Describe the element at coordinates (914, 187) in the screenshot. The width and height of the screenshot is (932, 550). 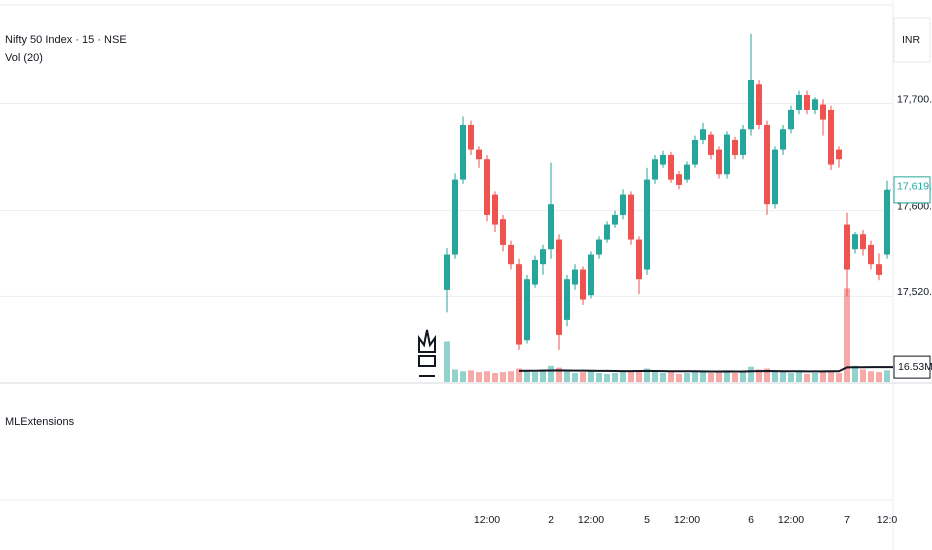
I see `last-price-label: 17,619.40` at that location.